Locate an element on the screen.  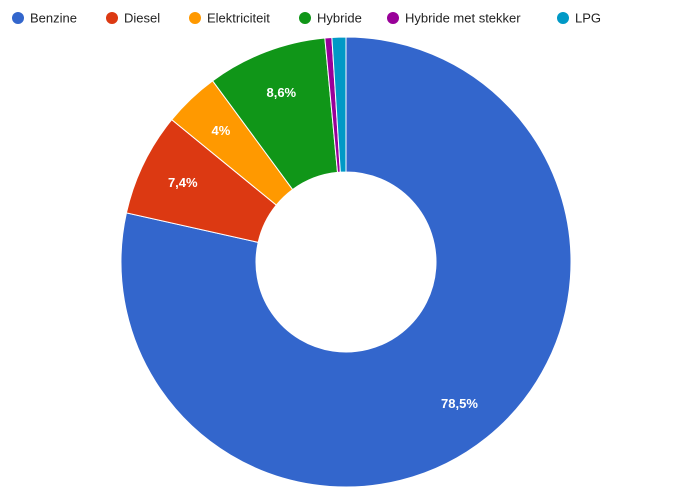
legend-swatch-hybride is located at coordinates (305, 18).